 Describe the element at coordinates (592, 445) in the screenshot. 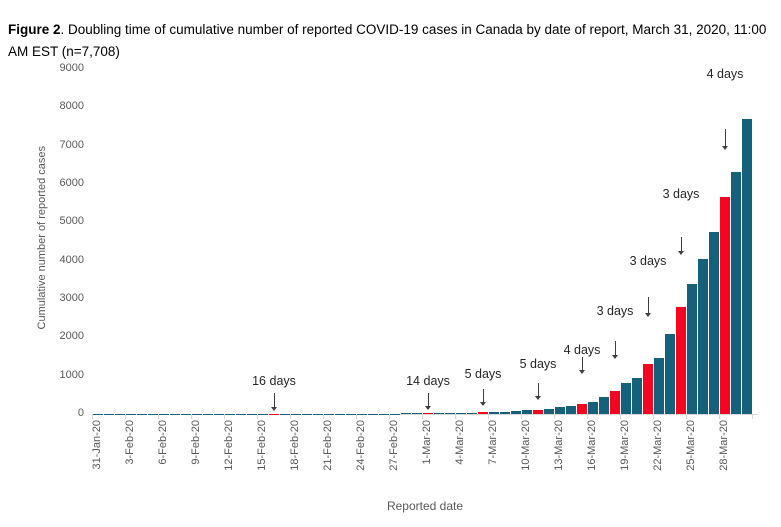

I see `x-axis-tick-label: 16-Mar-20` at that location.